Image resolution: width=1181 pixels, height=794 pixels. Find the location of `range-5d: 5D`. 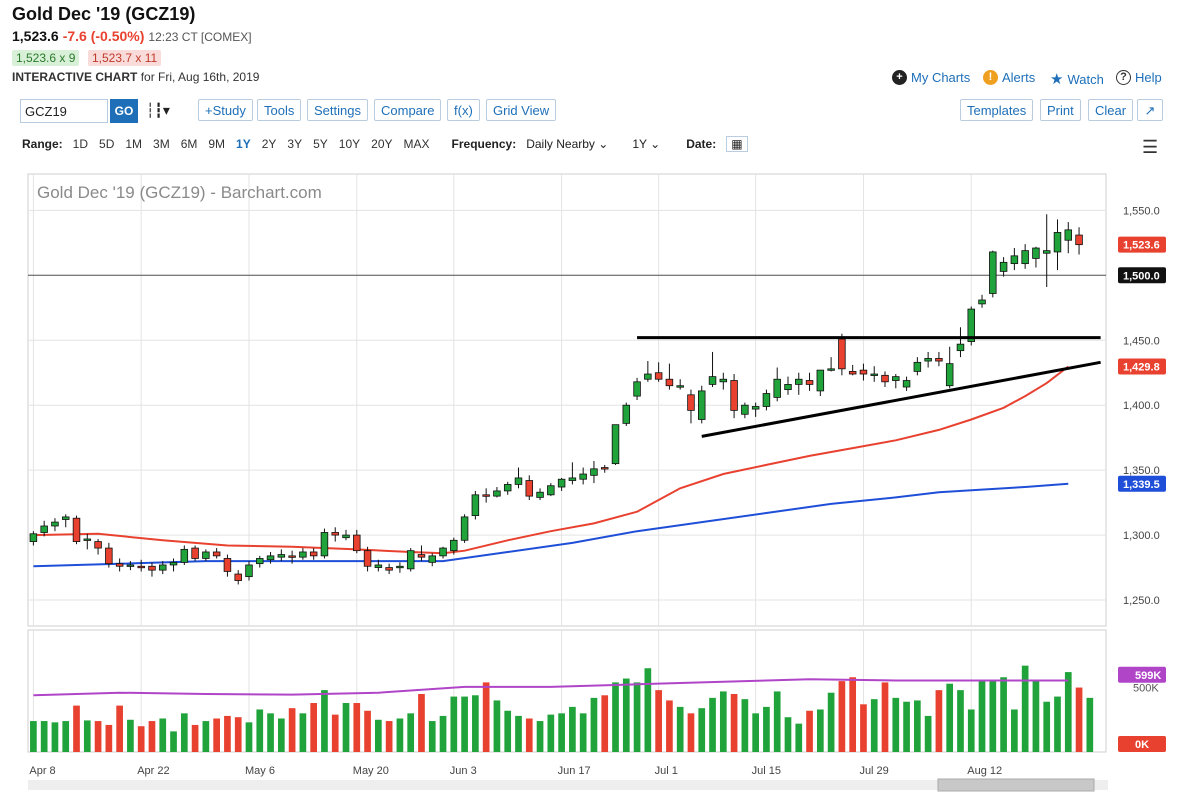

range-5d: 5D is located at coordinates (107, 144).